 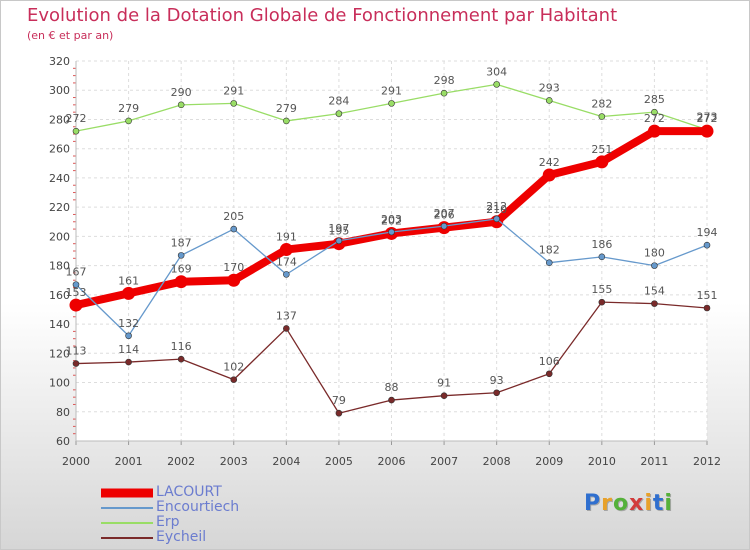 What do you see at coordinates (59, 295) in the screenshot?
I see `y-tick-label: 160` at bounding box center [59, 295].